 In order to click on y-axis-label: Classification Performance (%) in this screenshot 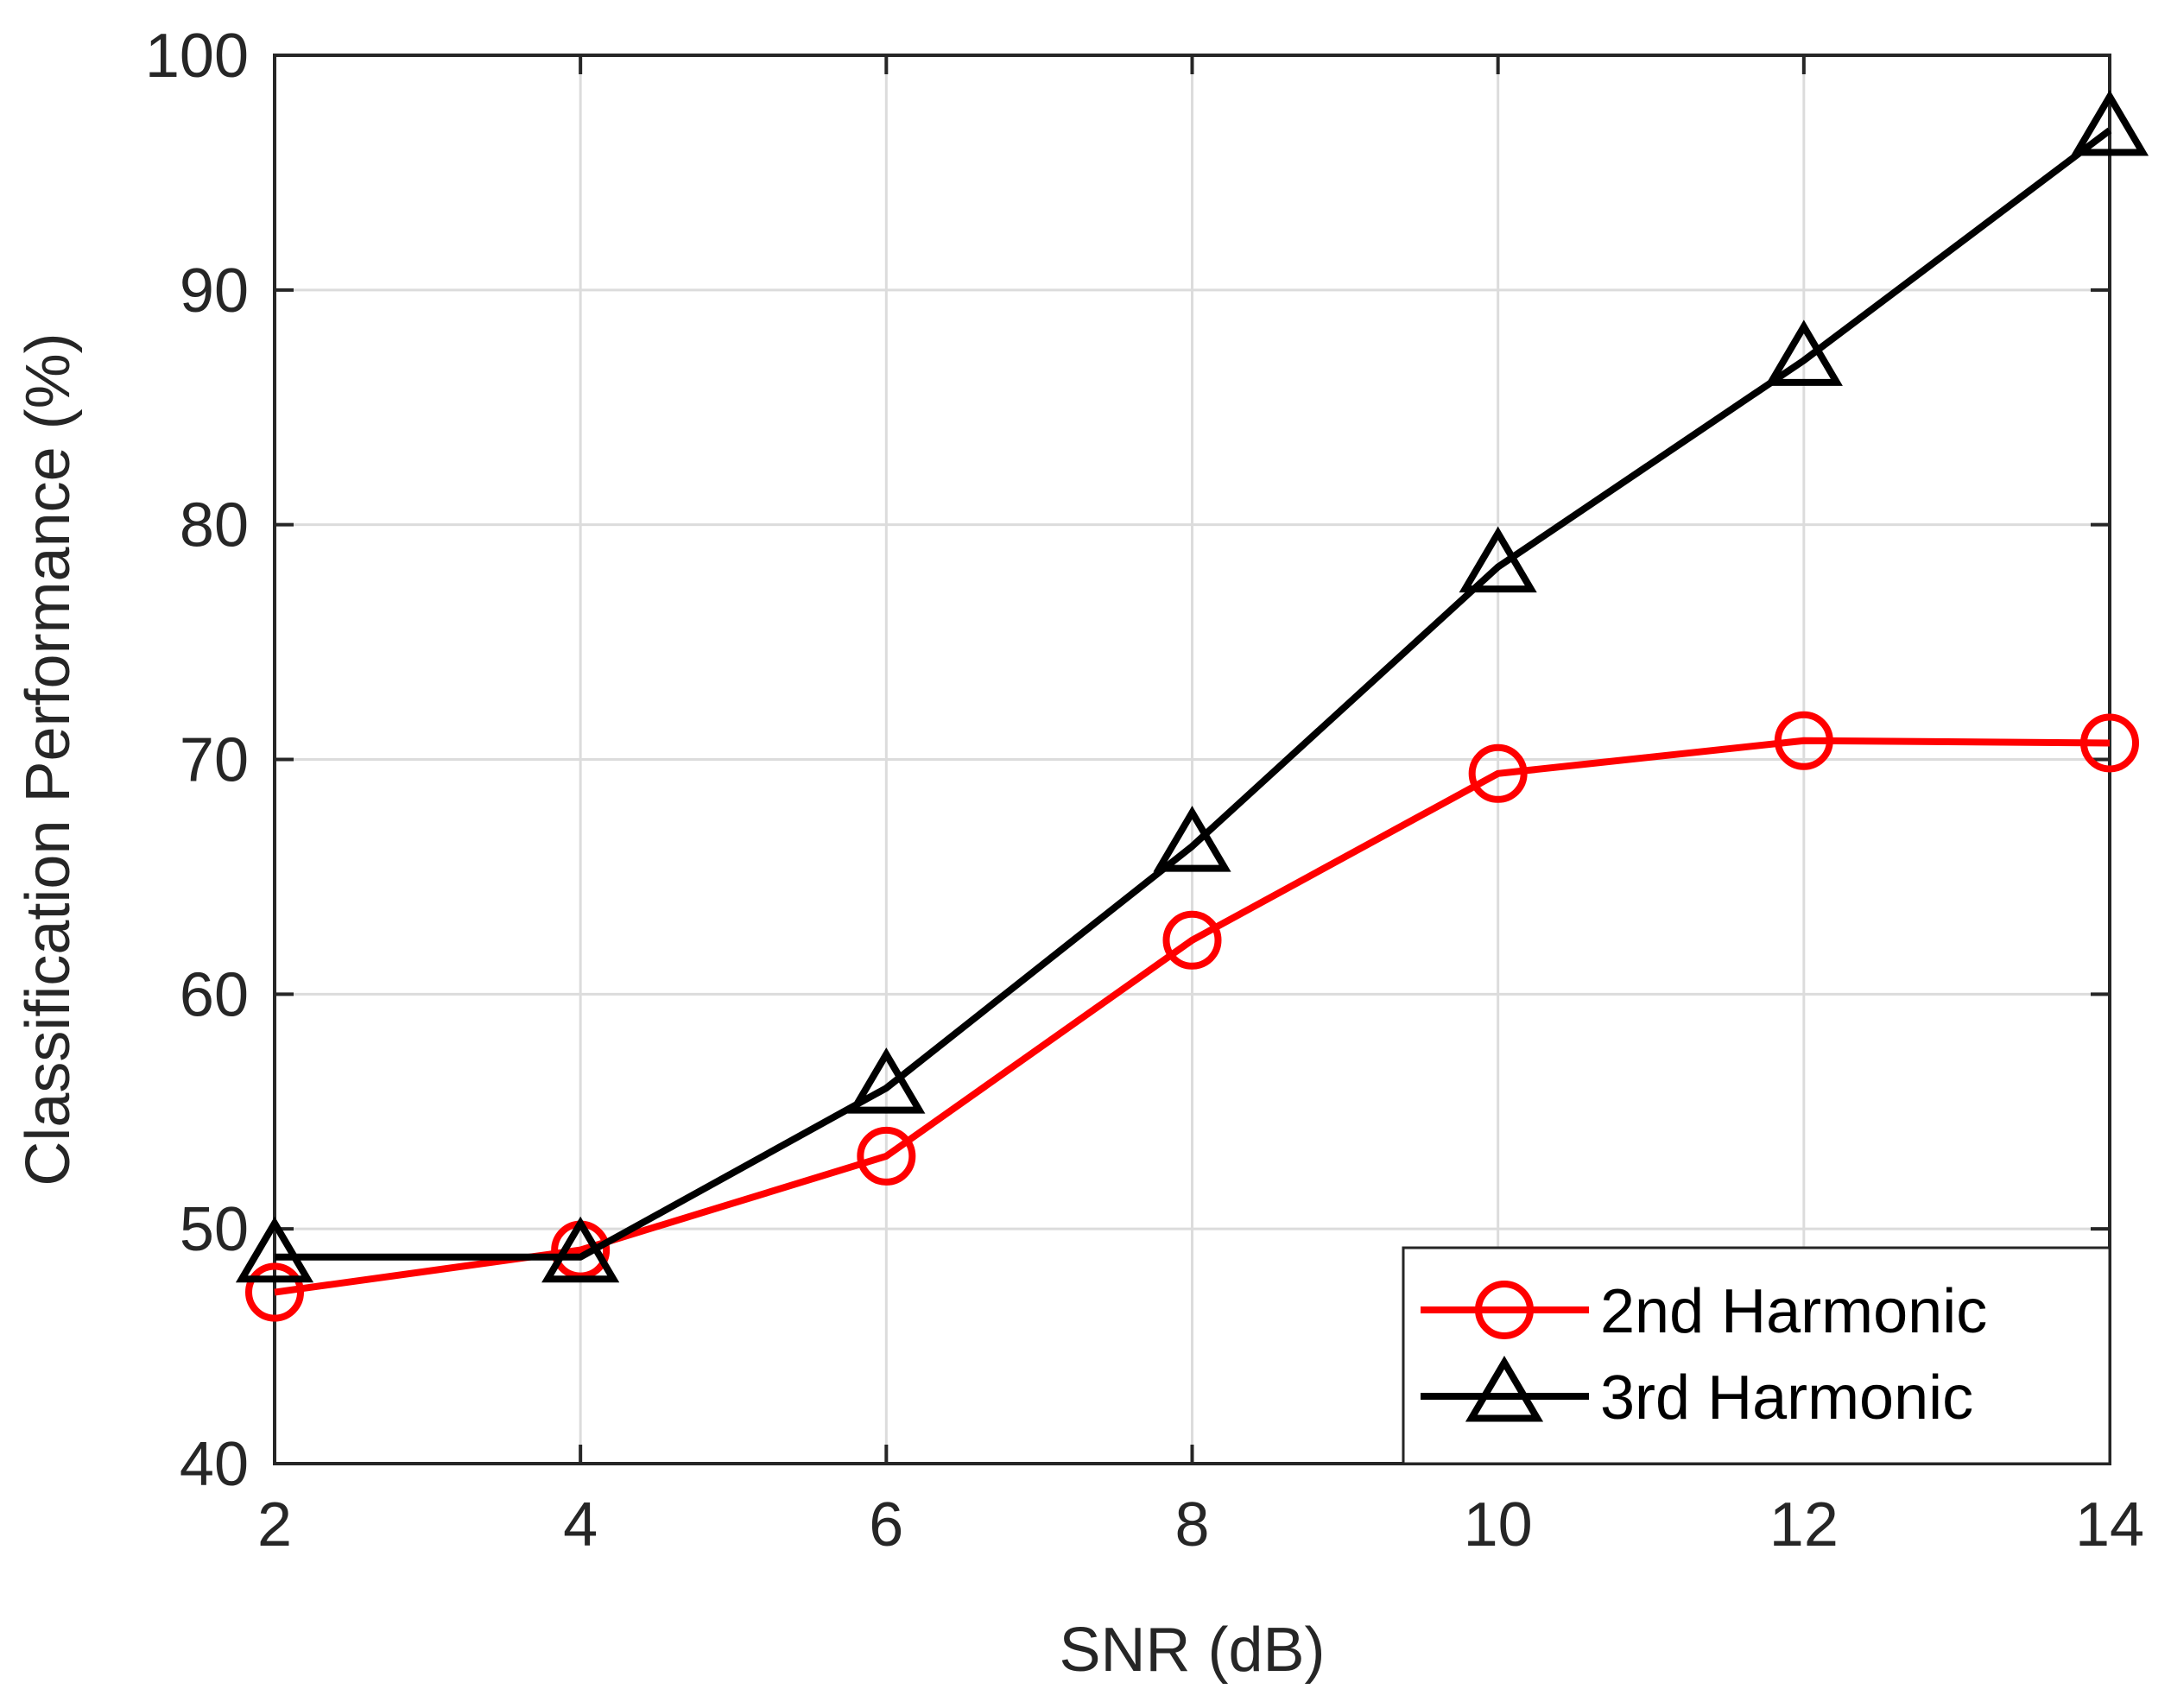, I will do `click(48, 759)`.